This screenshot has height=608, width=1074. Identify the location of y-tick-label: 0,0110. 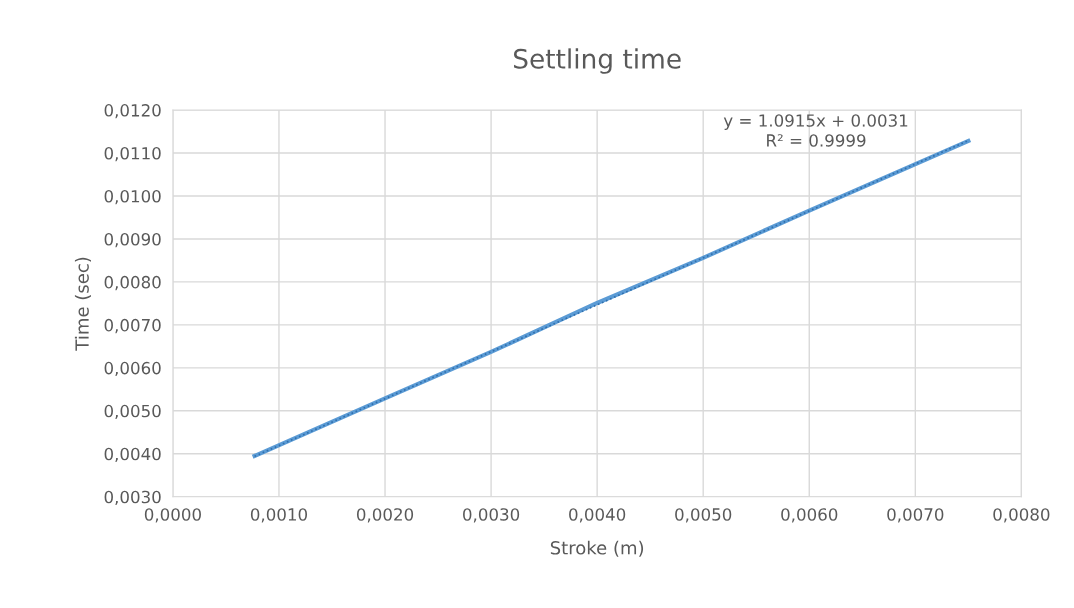
(132, 154).